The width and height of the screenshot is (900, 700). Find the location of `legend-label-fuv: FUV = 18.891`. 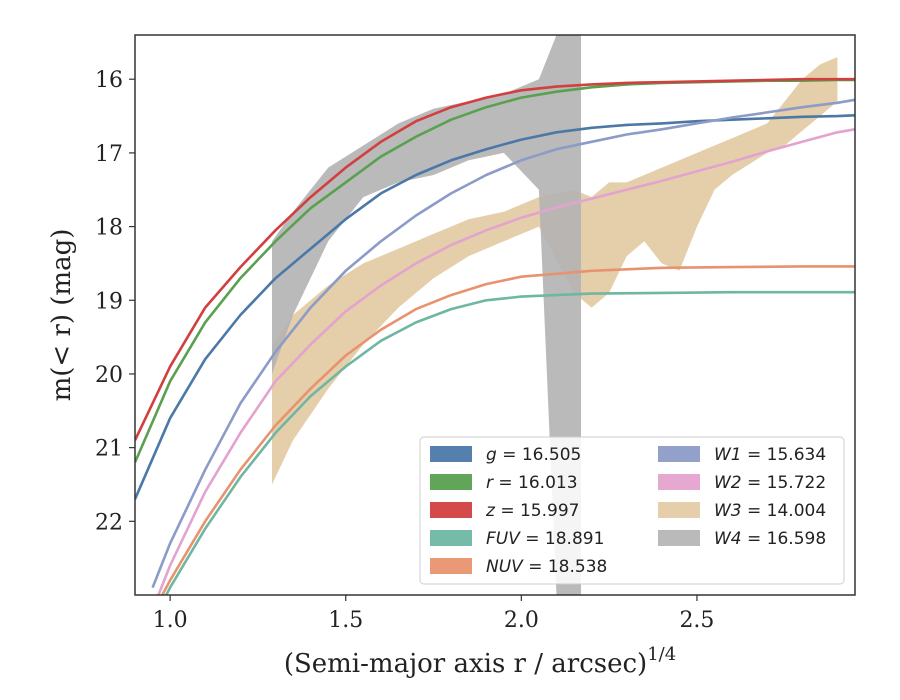

legend-label-fuv: FUV = 18.891 is located at coordinates (545, 539).